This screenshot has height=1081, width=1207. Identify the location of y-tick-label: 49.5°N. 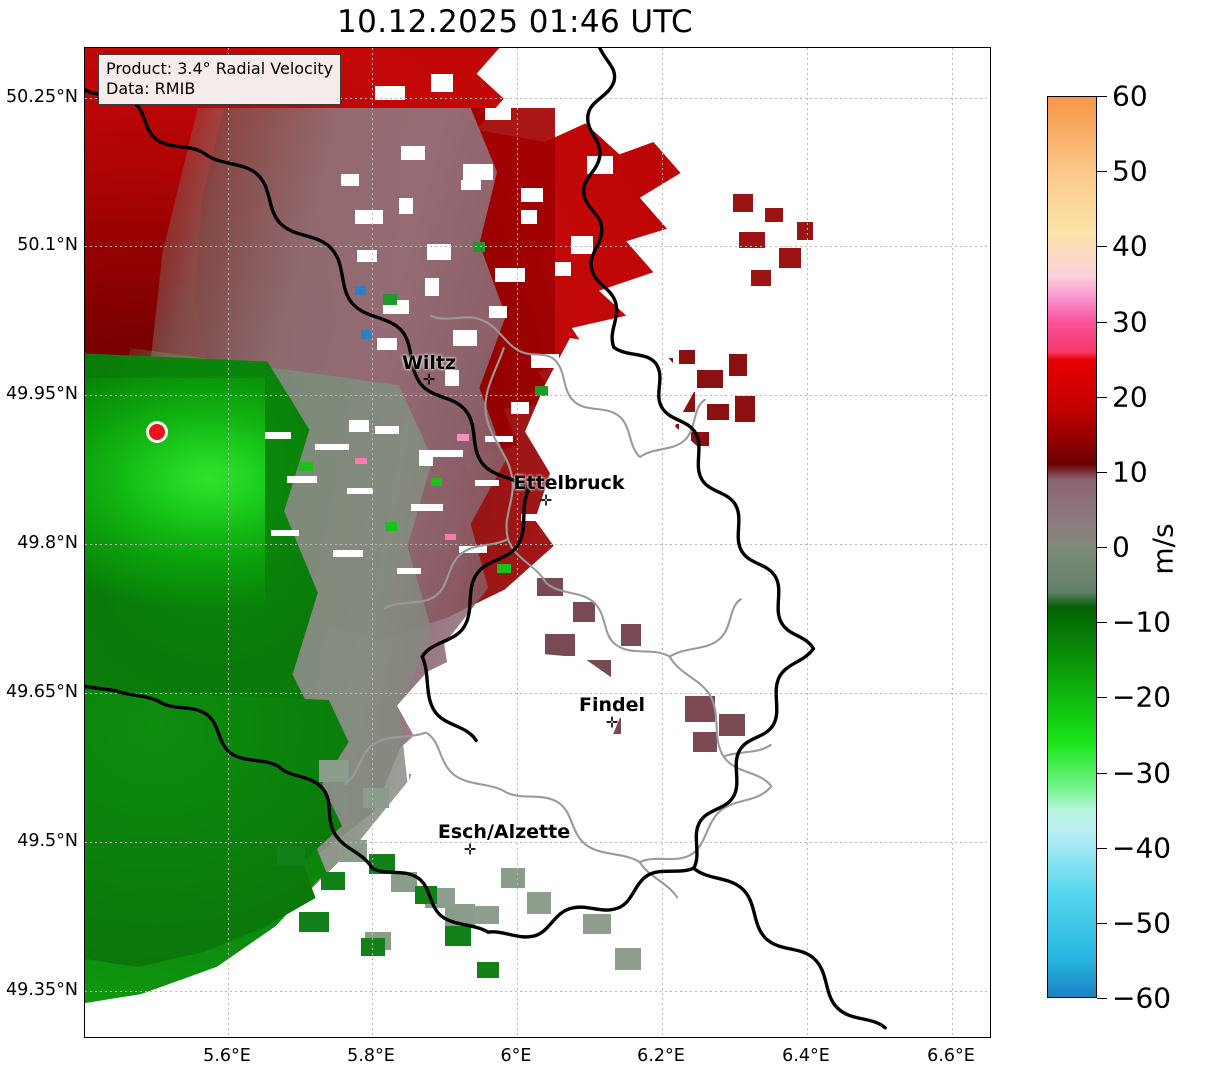
(47, 841).